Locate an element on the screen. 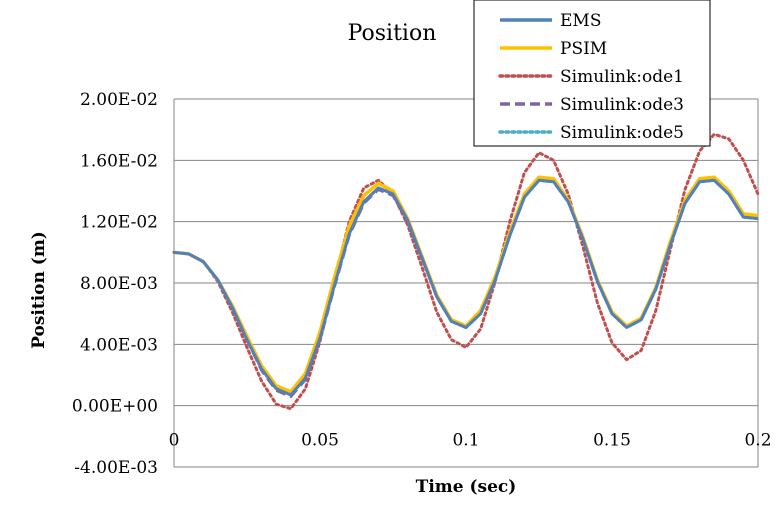  y-tick-label: 8.00E-03 is located at coordinates (119, 284).